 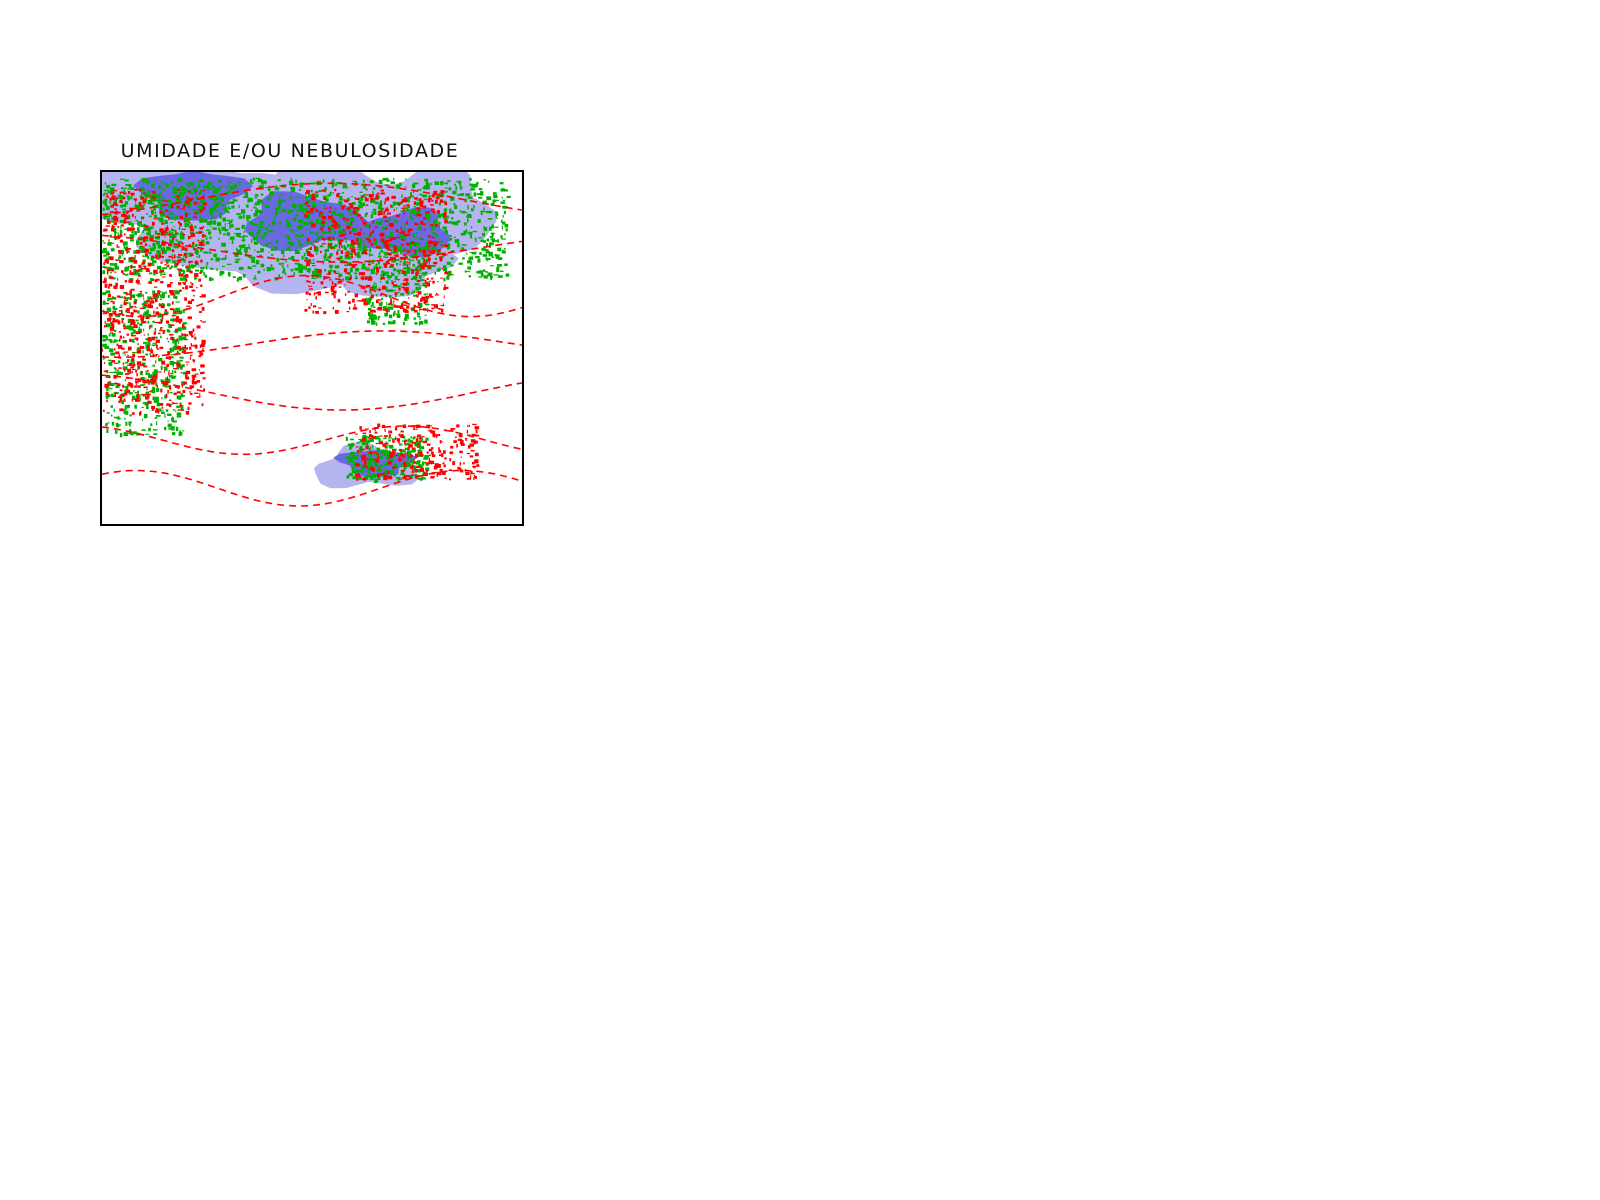 I want to click on panel-tempestade, so click(x=775, y=913).